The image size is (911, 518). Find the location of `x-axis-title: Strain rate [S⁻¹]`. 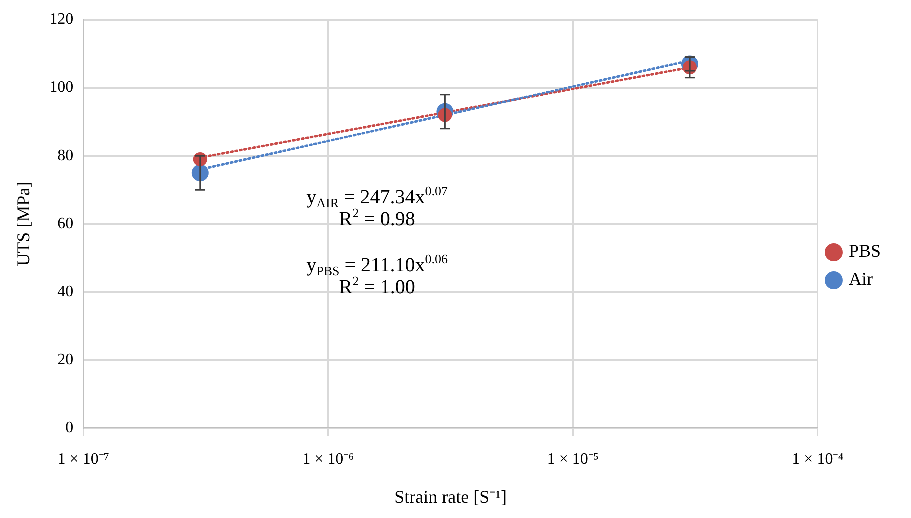

x-axis-title: Strain rate [S⁻¹] is located at coordinates (450, 496).